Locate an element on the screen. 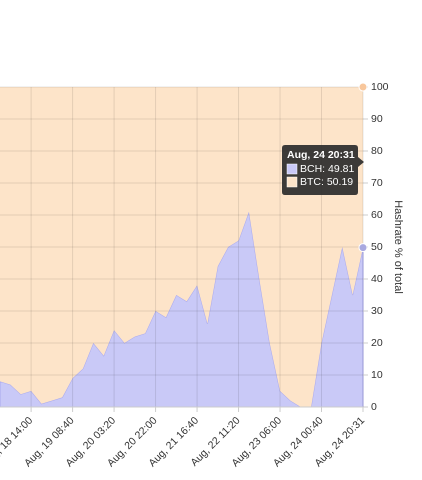  y-tick-label: 60 is located at coordinates (377, 215).